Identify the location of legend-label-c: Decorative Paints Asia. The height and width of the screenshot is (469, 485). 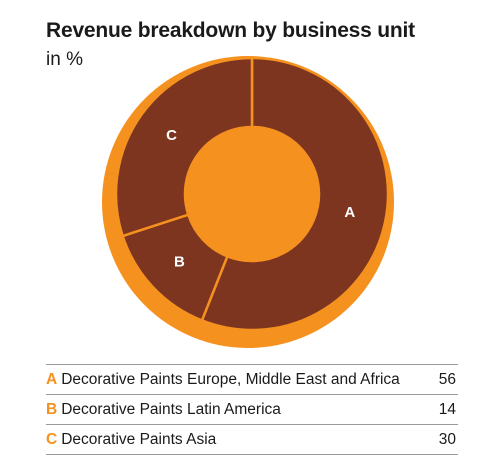
(139, 439).